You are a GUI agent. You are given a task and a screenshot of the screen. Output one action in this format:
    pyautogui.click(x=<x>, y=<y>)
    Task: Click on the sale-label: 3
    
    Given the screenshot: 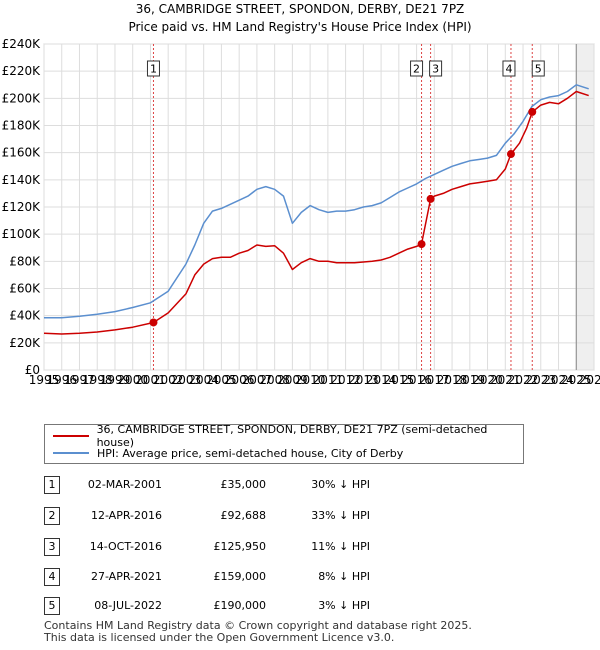 What is the action you would take?
    pyautogui.click(x=435, y=69)
    